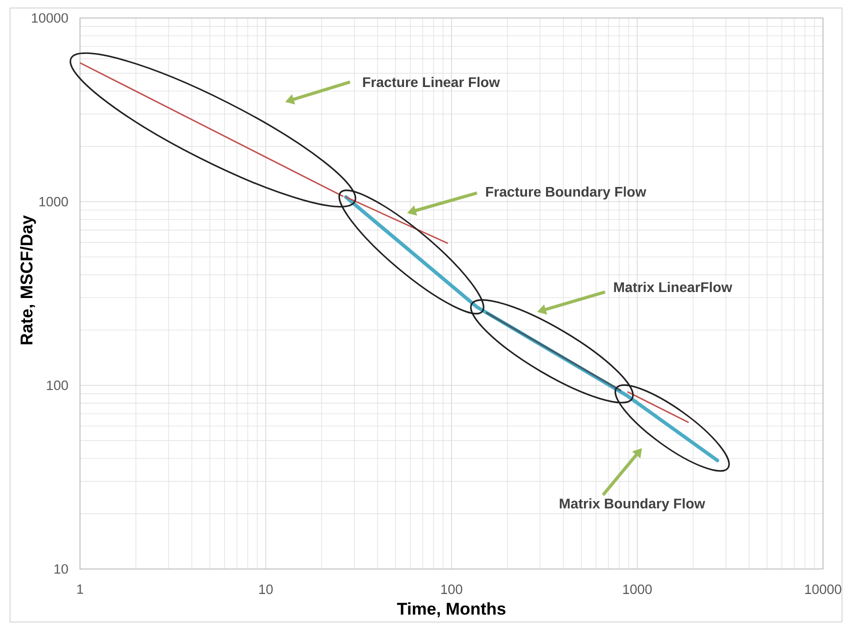 This screenshot has width=846, height=625. Describe the element at coordinates (451, 589) in the screenshot. I see `x-tick-label: 100` at that location.